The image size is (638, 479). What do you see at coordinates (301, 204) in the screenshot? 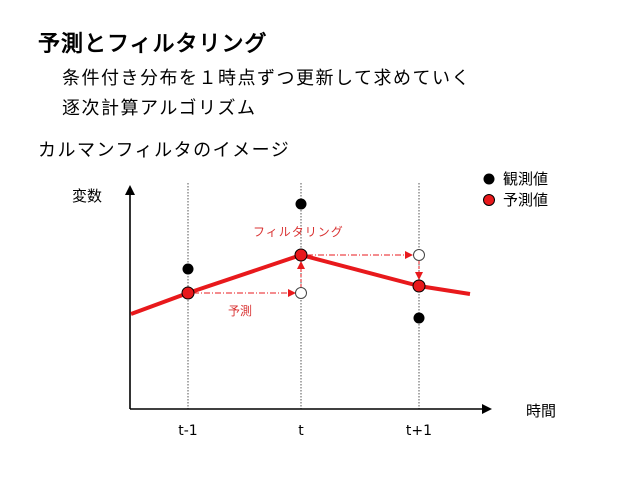
I see `observed-marker-t` at bounding box center [301, 204].